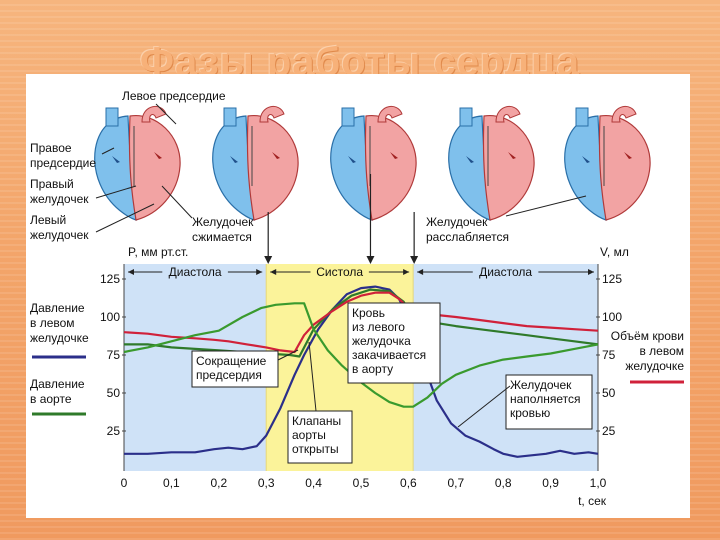  Describe the element at coordinates (234, 159) in the screenshot. I see `heart-2-flow-arrow-blue` at that location.